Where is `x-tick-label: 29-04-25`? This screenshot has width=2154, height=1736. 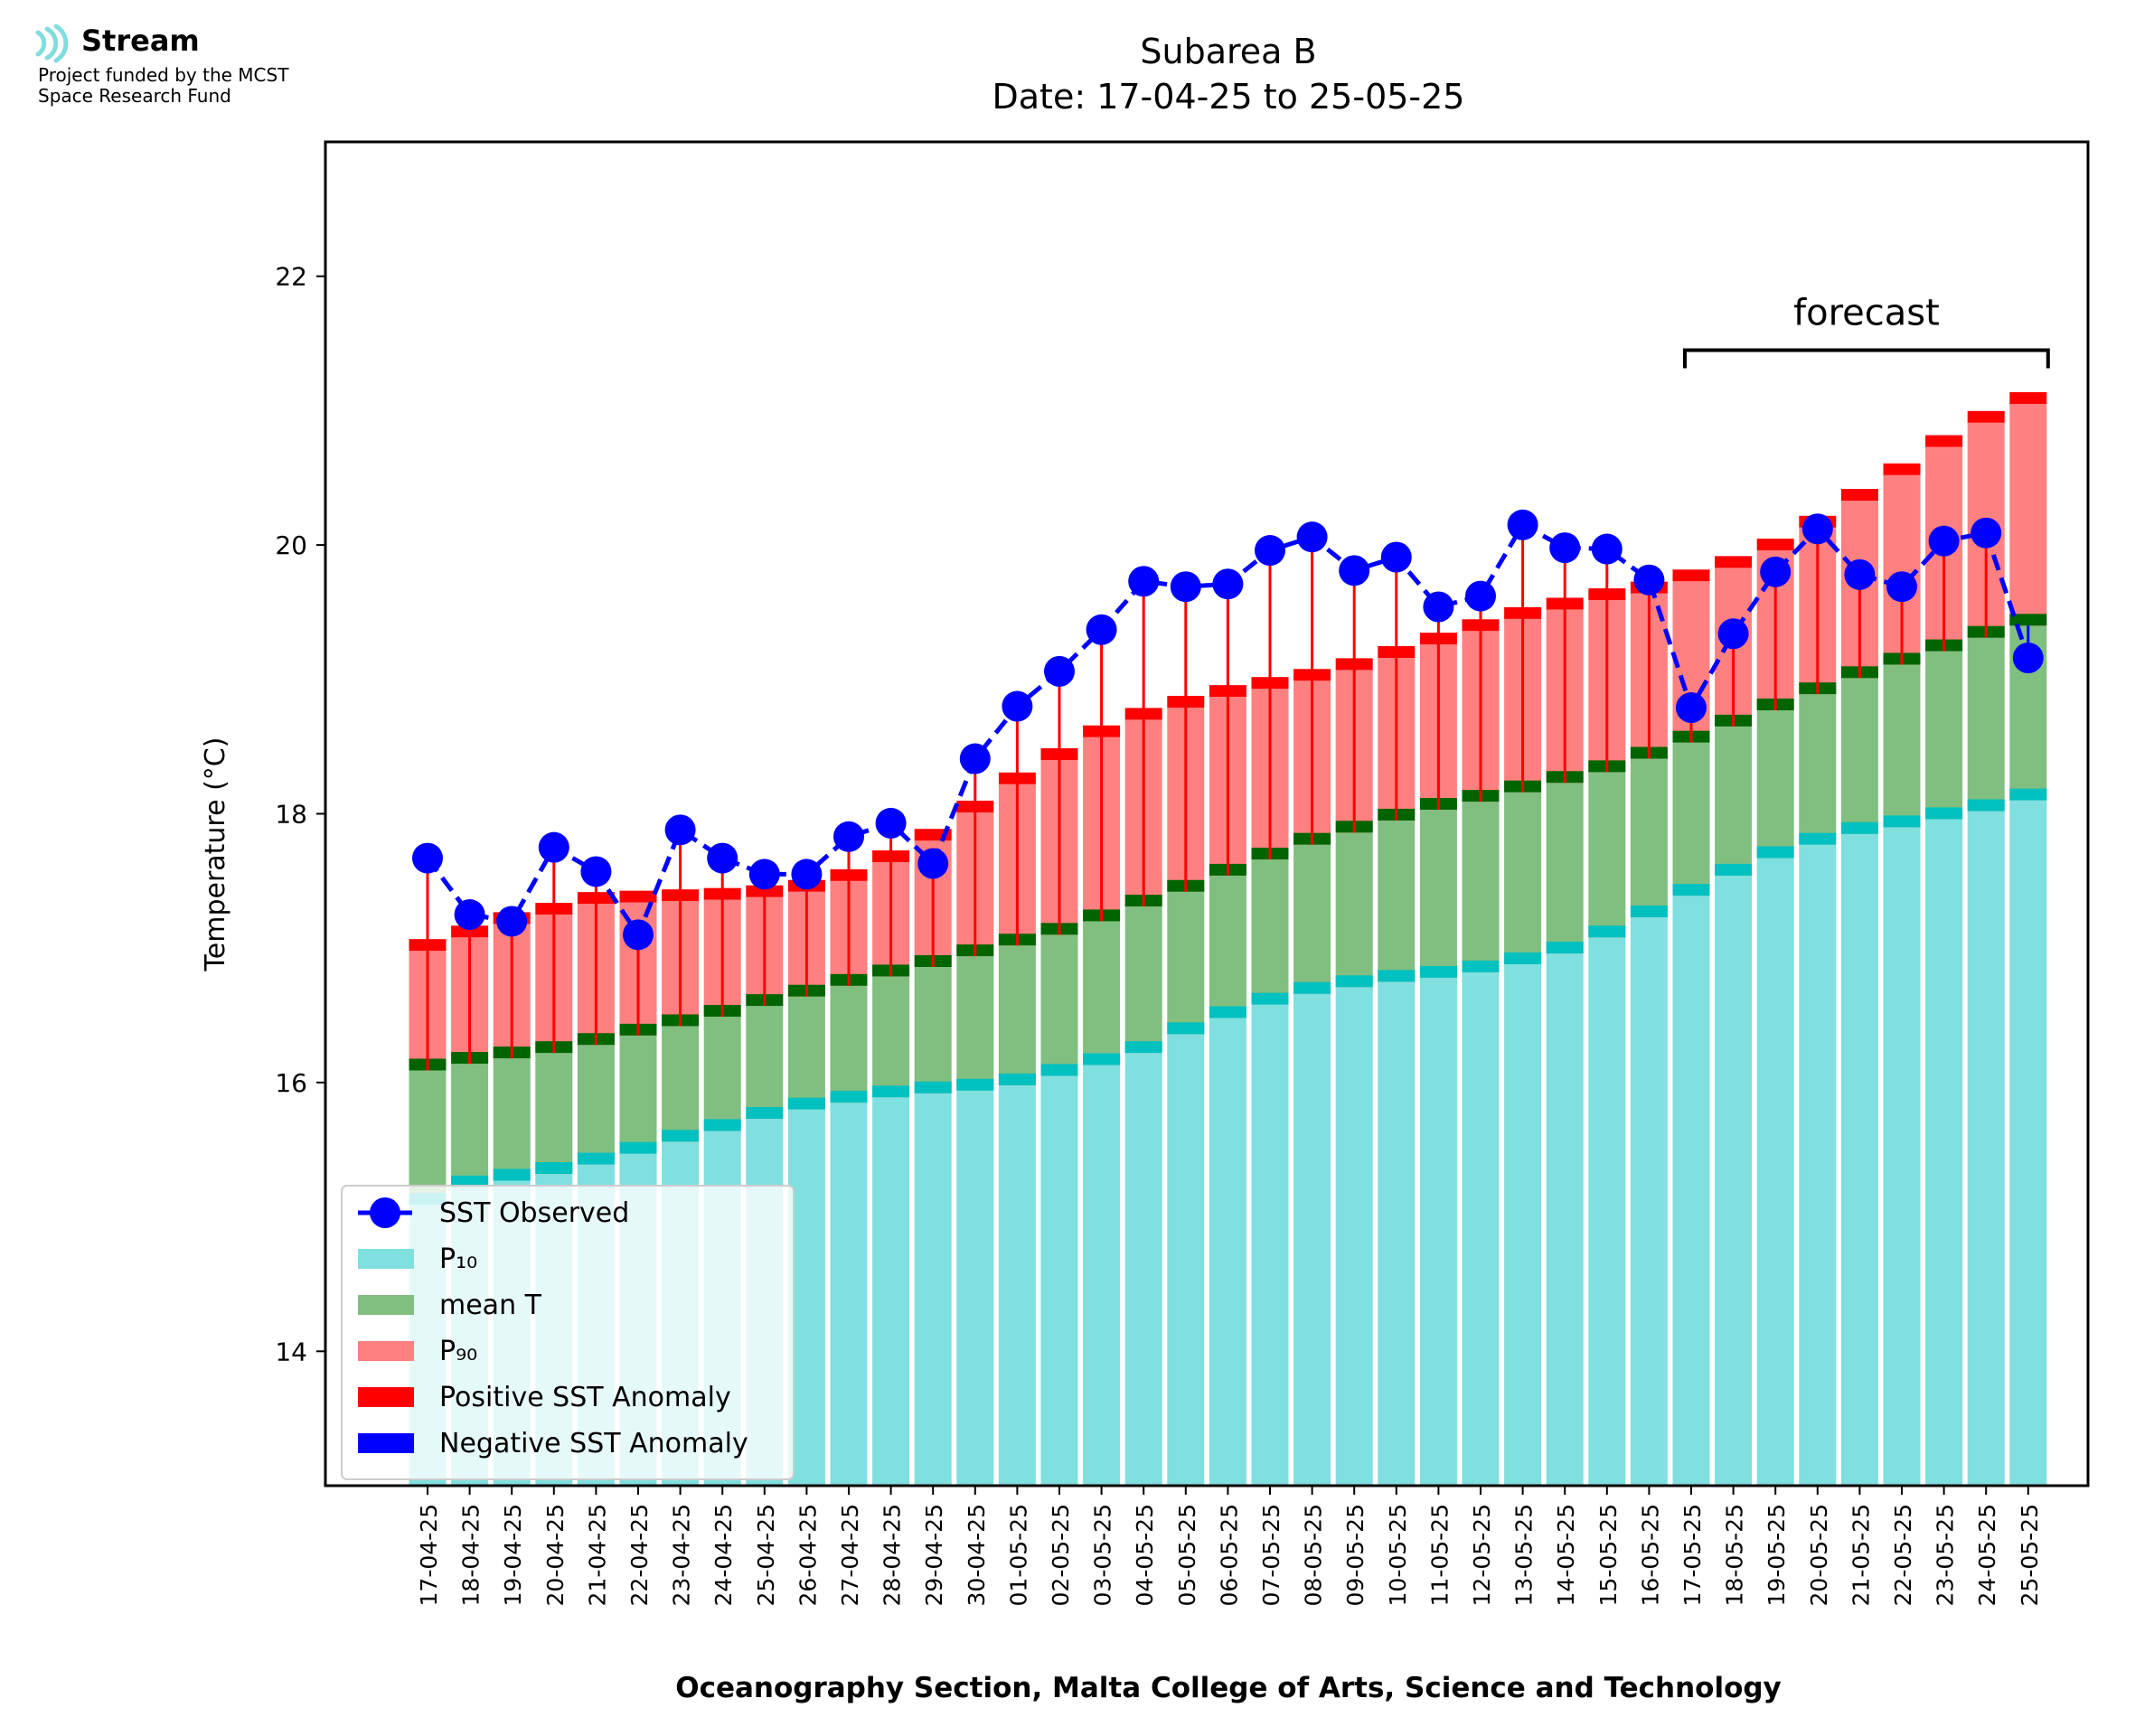
x-tick-label: 29-04-25 is located at coordinates (934, 1555).